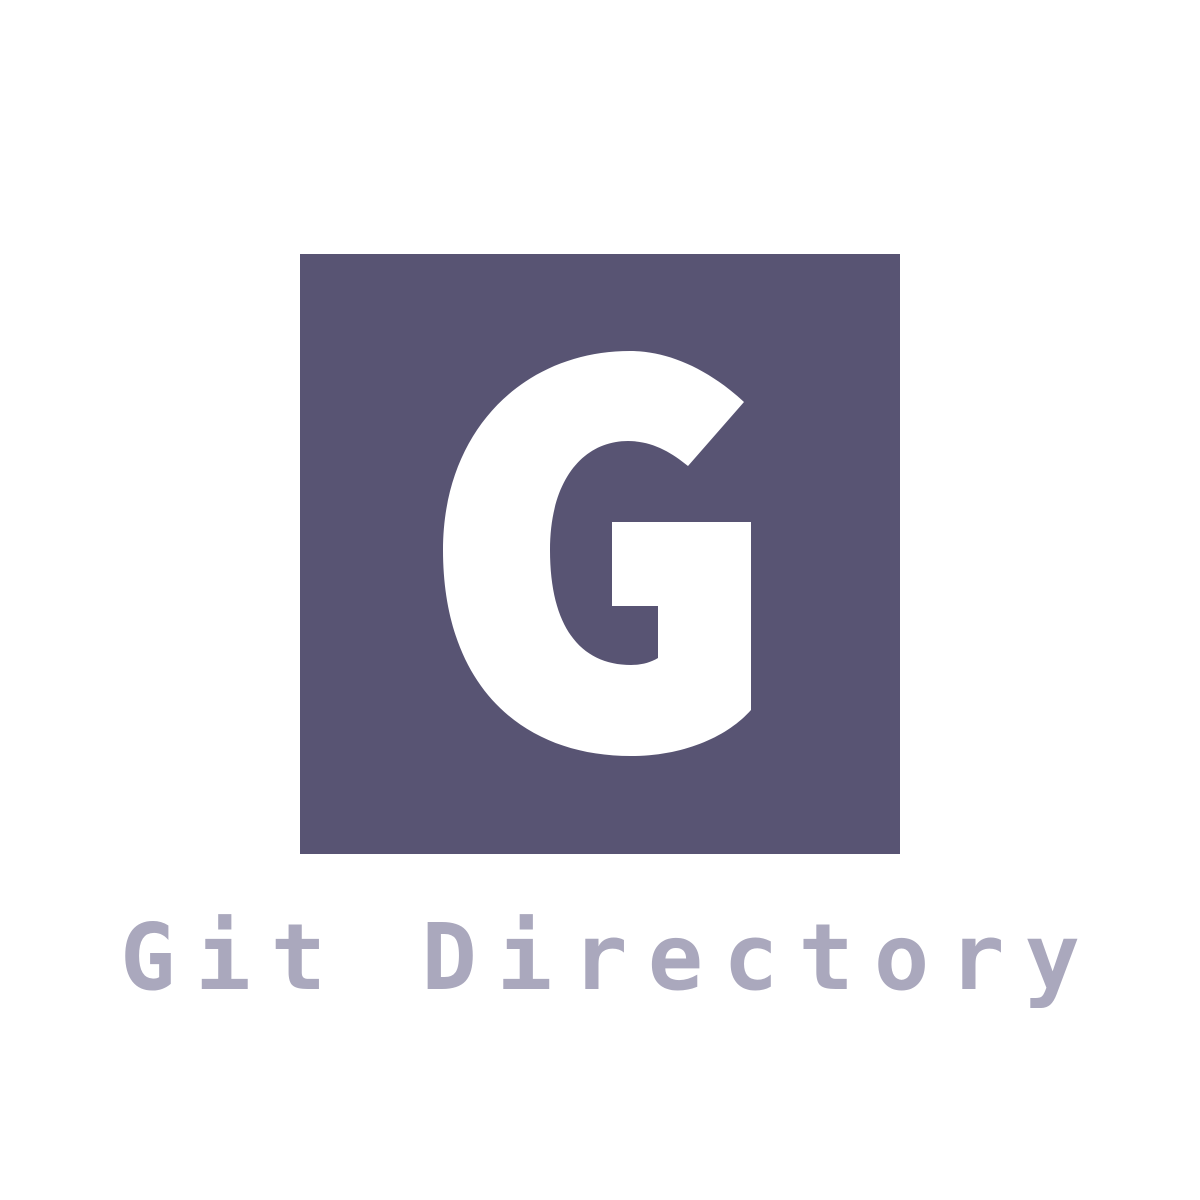 This screenshot has width=1200, height=1200. Describe the element at coordinates (597, 553) in the screenshot. I see `letter-g-icon` at that location.